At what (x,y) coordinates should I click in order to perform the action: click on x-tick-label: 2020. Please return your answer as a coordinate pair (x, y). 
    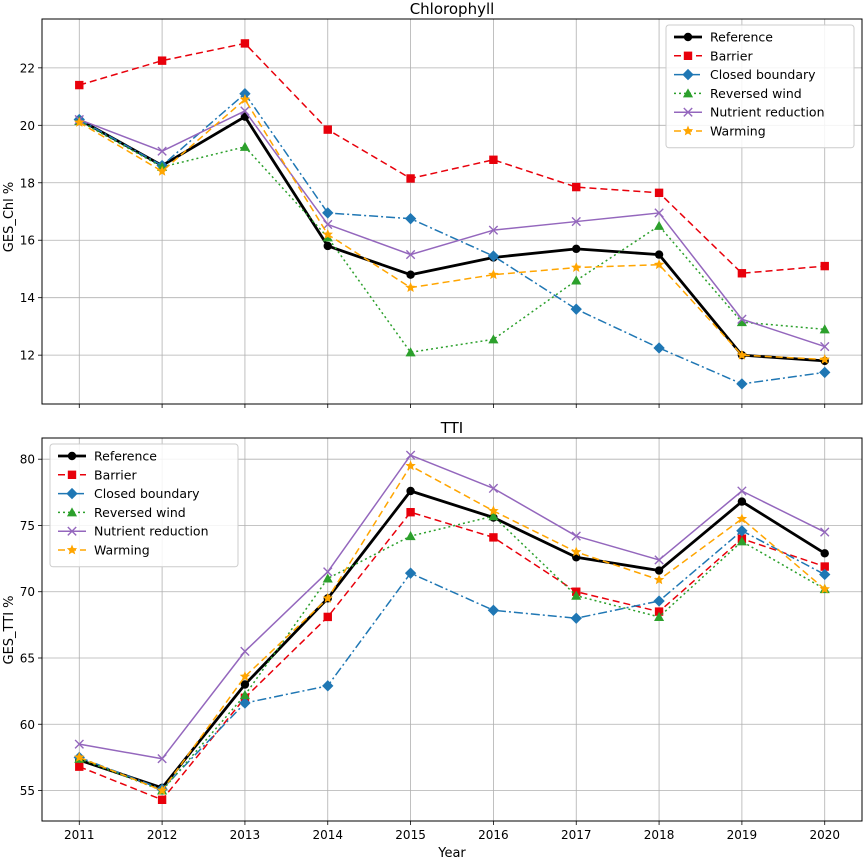
    Looking at the image, I should click on (824, 835).